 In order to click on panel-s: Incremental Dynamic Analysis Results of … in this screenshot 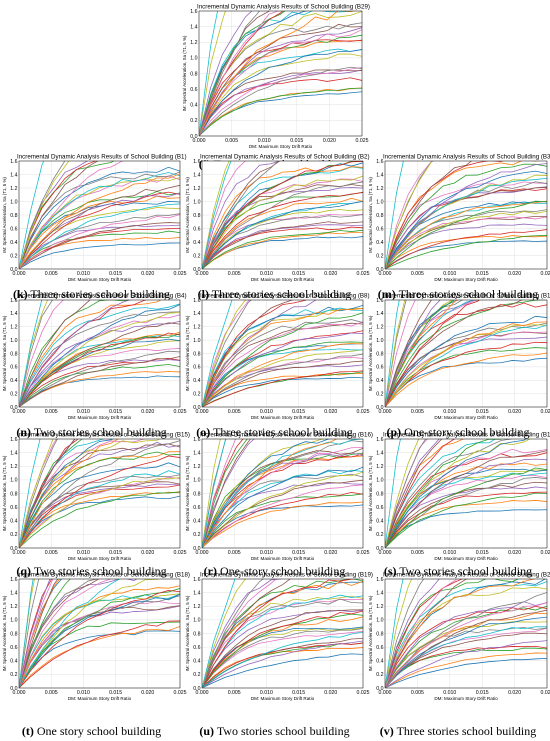, I will do `click(458, 497)`.